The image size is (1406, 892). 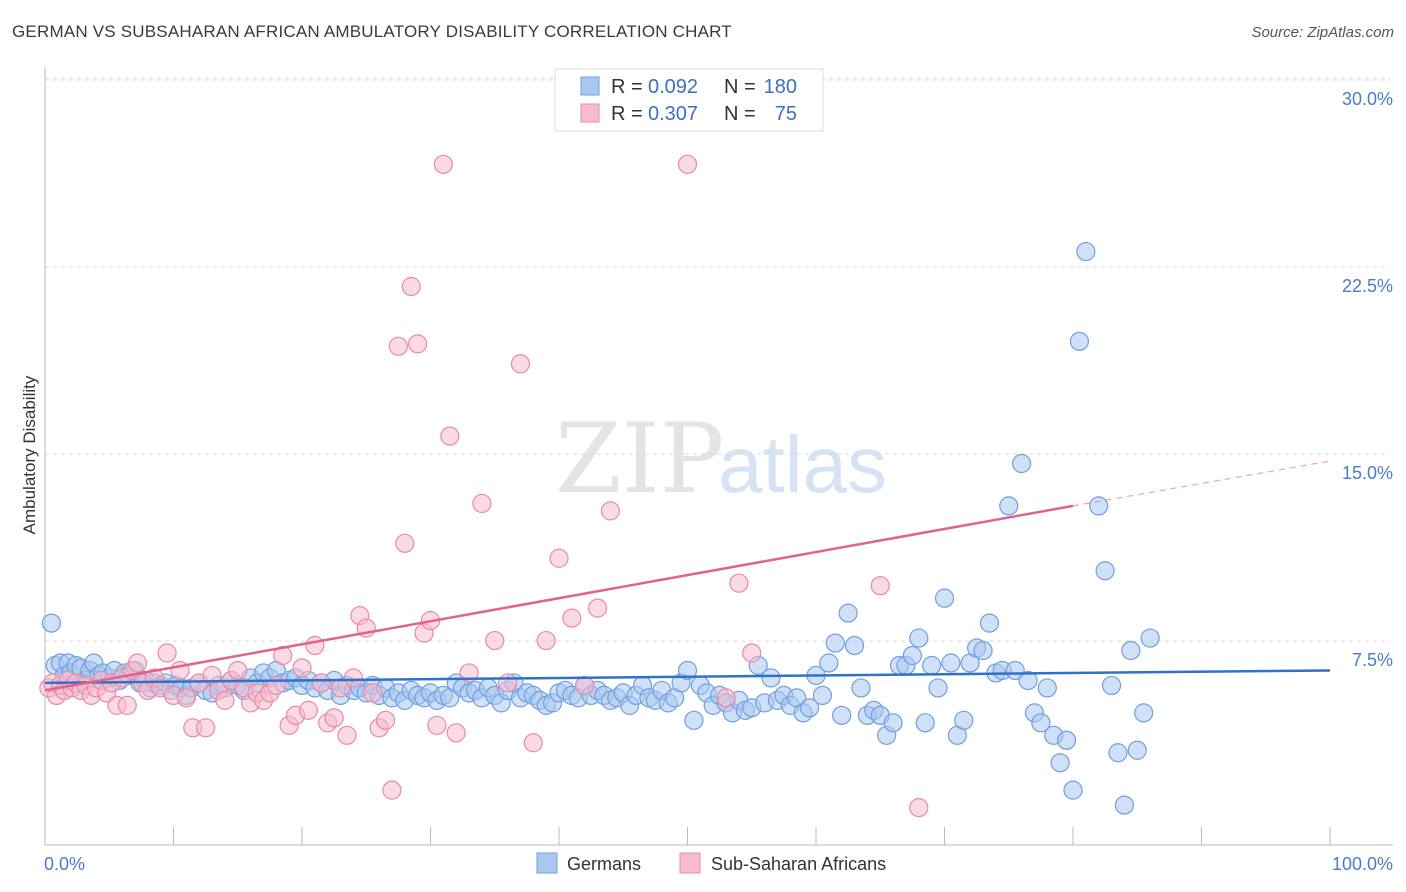 What do you see at coordinates (740, 87) in the screenshot?
I see `legend-n-label-1: N =` at bounding box center [740, 87].